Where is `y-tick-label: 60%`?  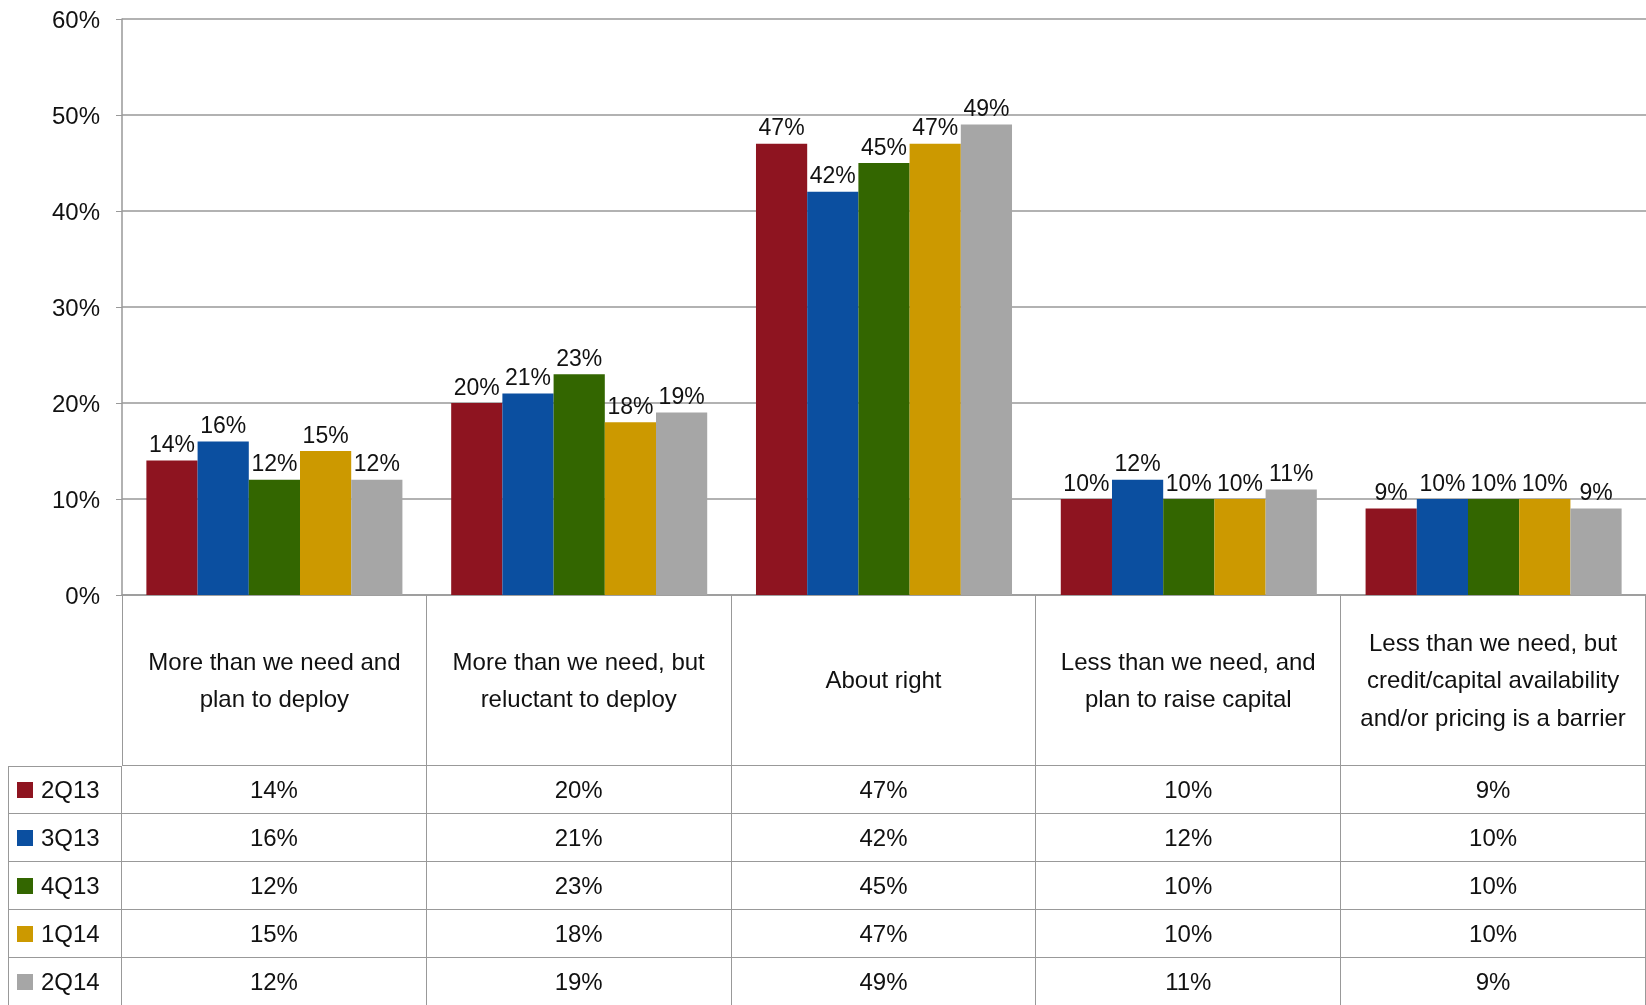 y-tick-label: 60% is located at coordinates (75, 19).